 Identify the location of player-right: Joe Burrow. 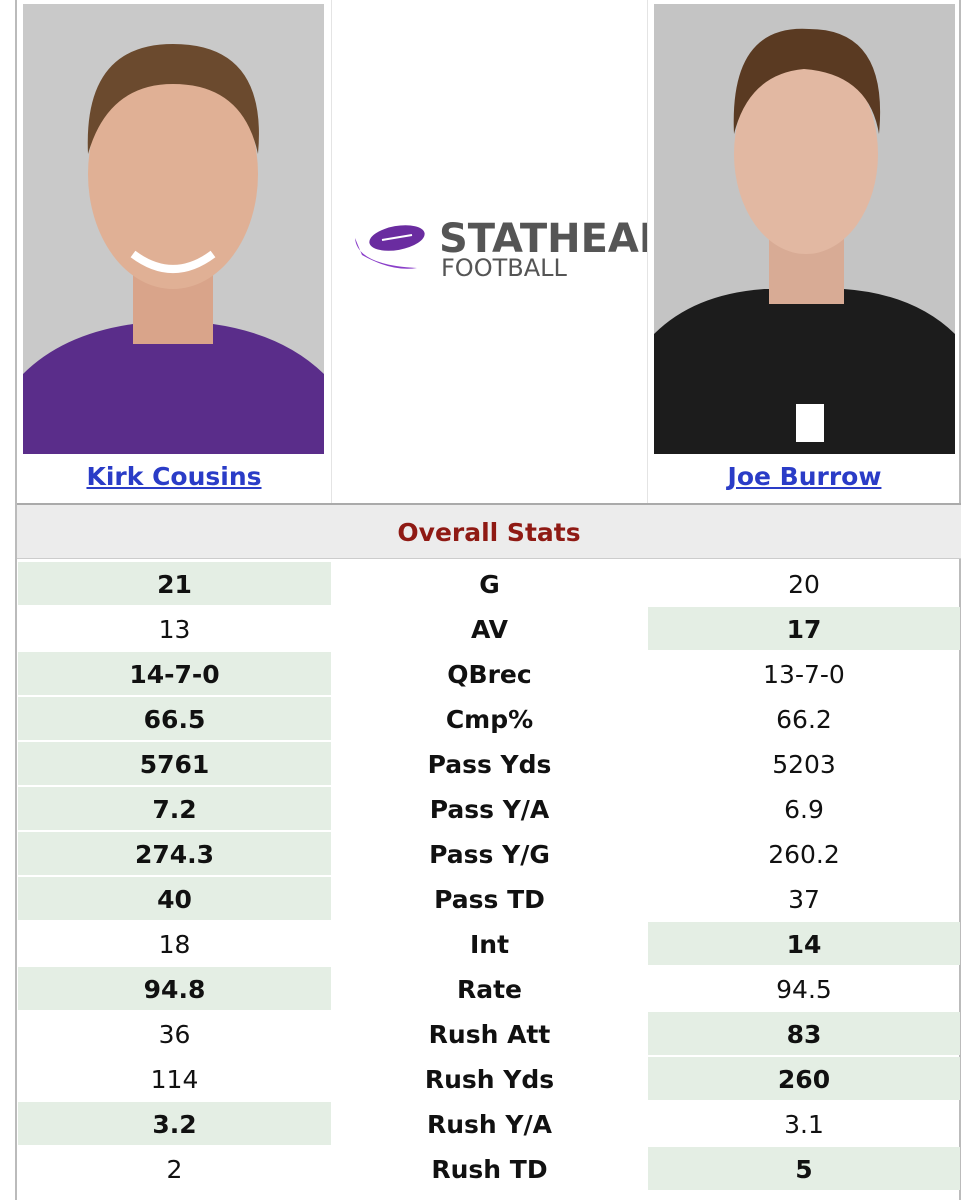
(804, 251).